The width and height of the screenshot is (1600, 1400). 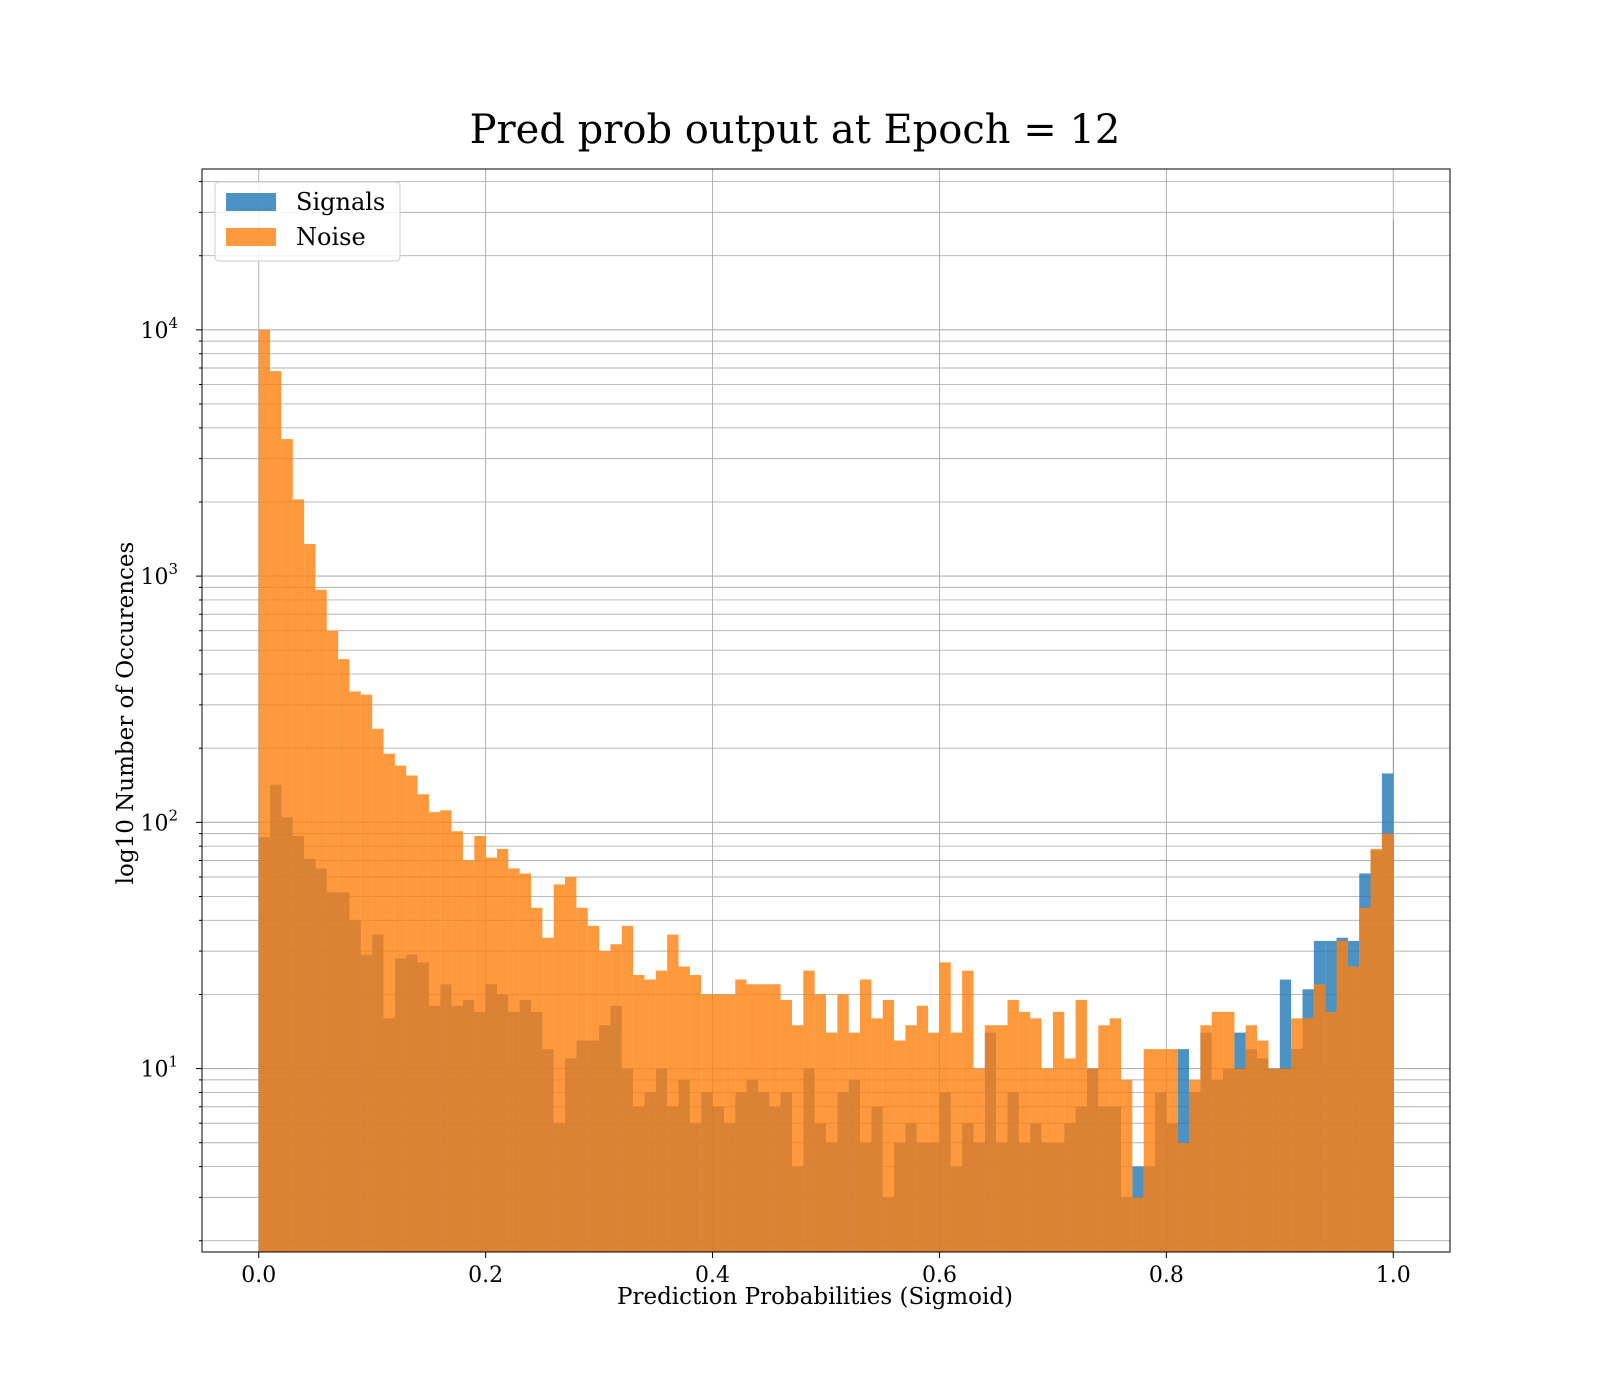 I want to click on y-tick-label: 10¹, so click(x=159, y=1068).